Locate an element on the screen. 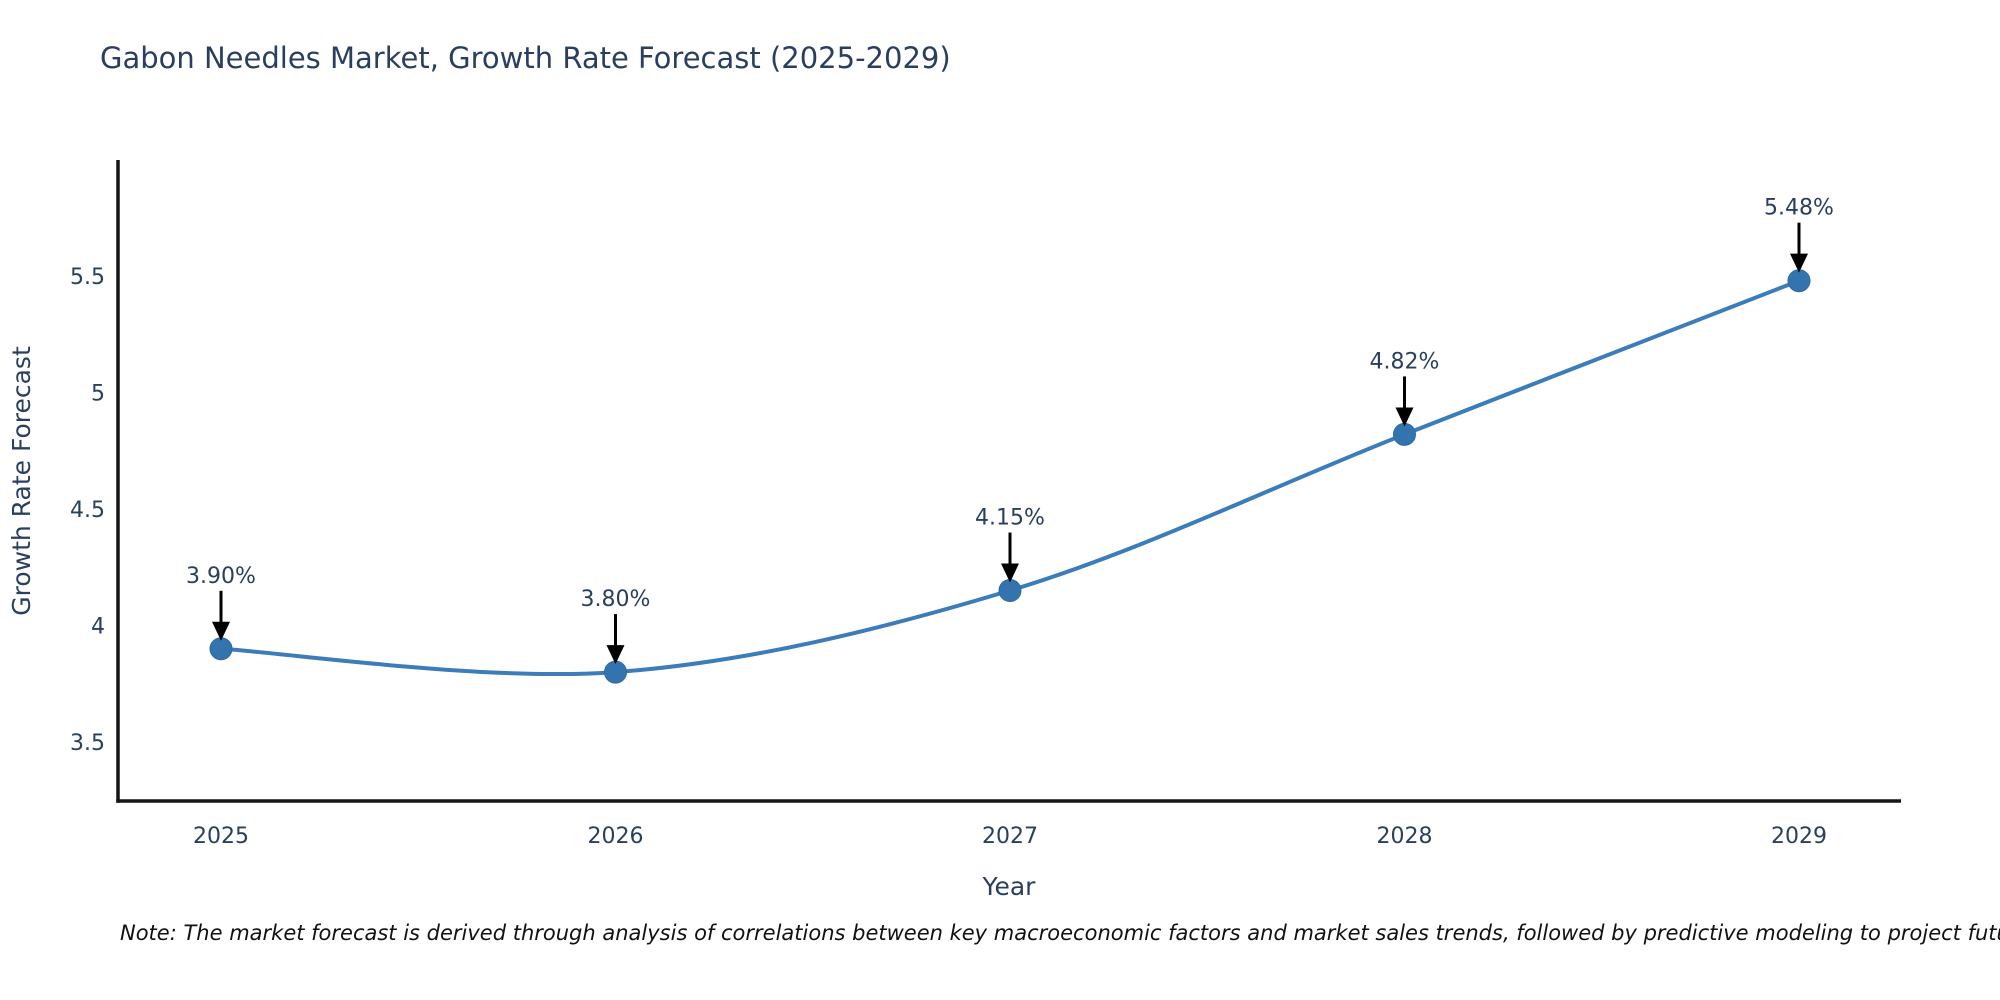  annotation-label: 5.48% is located at coordinates (1799, 208).